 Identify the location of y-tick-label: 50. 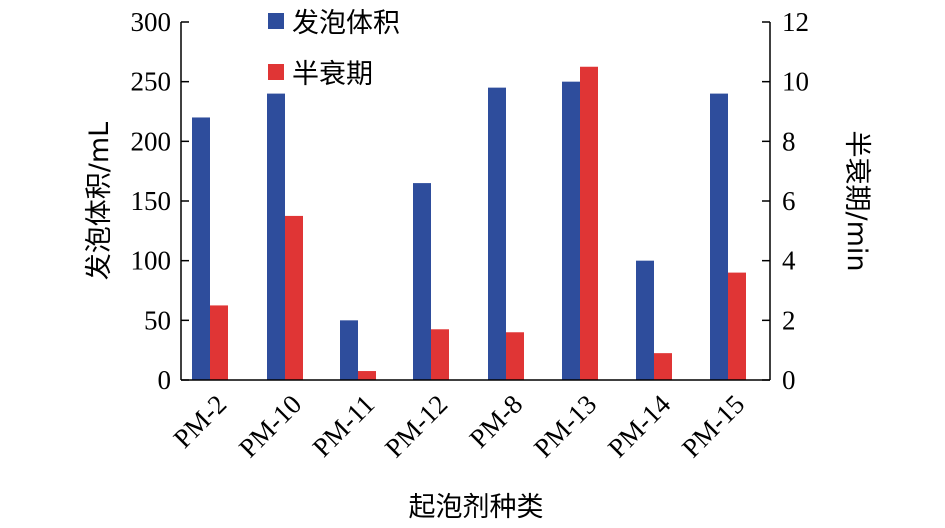
(157, 320).